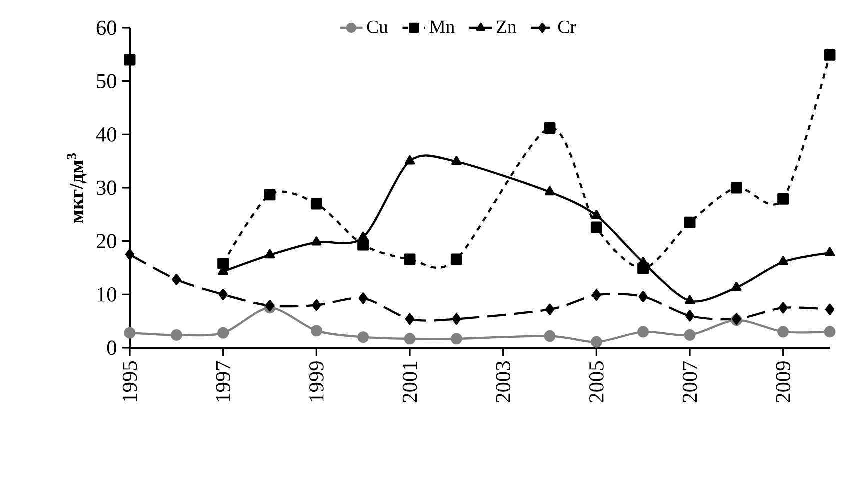 This screenshot has height=497, width=857. I want to click on y-tick-label: 30, so click(106, 188).